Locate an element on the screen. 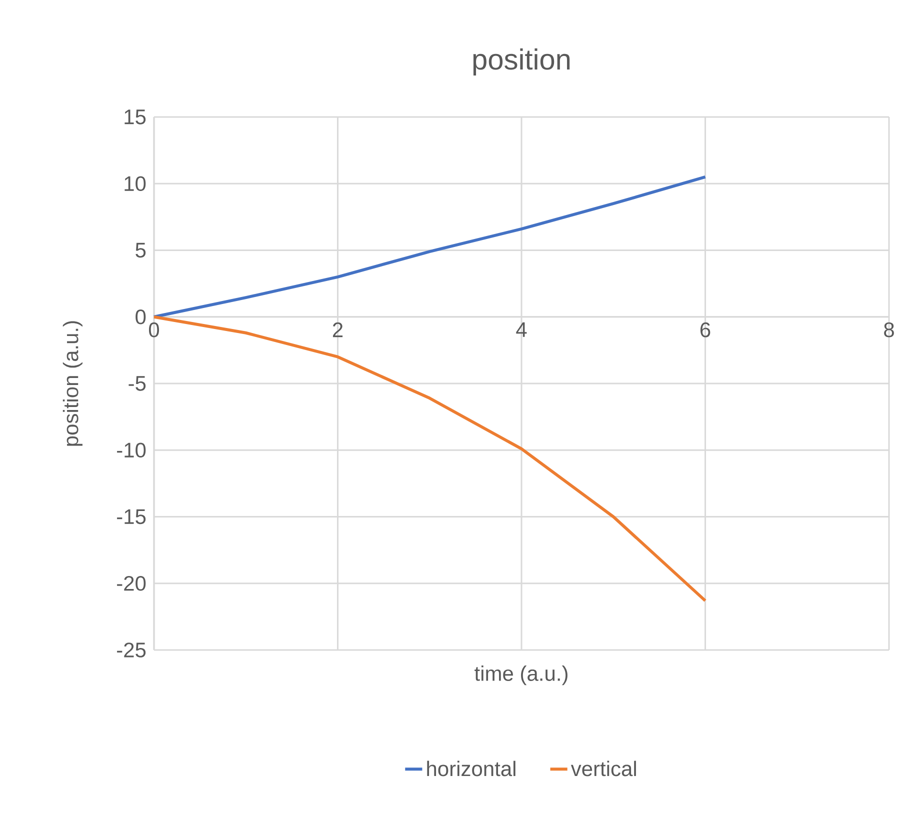 This screenshot has height=820, width=910. x-tick-label: 0 is located at coordinates (154, 330).